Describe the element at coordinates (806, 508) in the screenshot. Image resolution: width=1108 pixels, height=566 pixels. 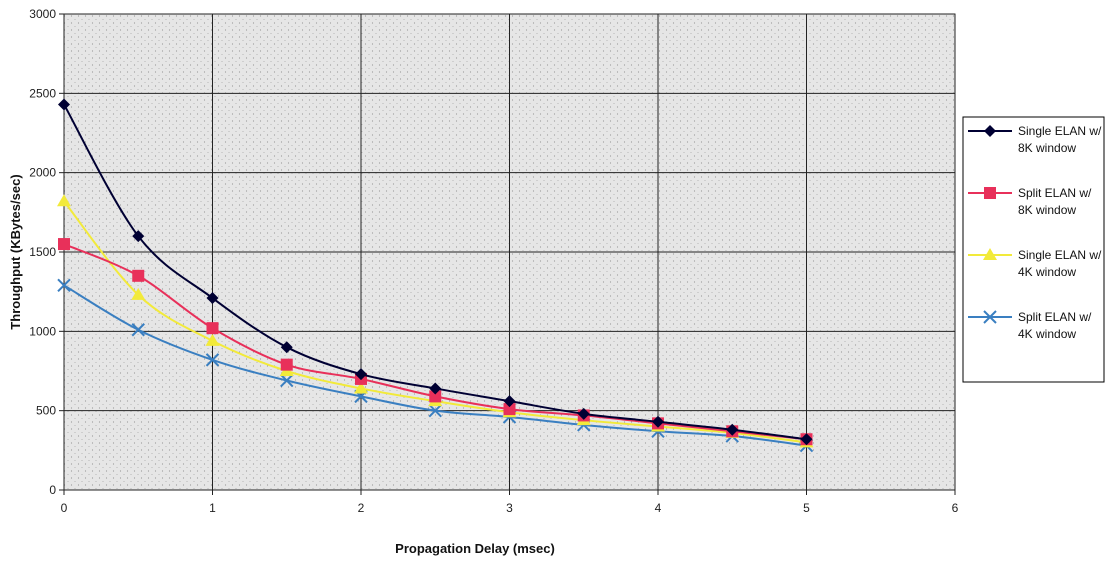
I see `x-tick-label: 5` at that location.